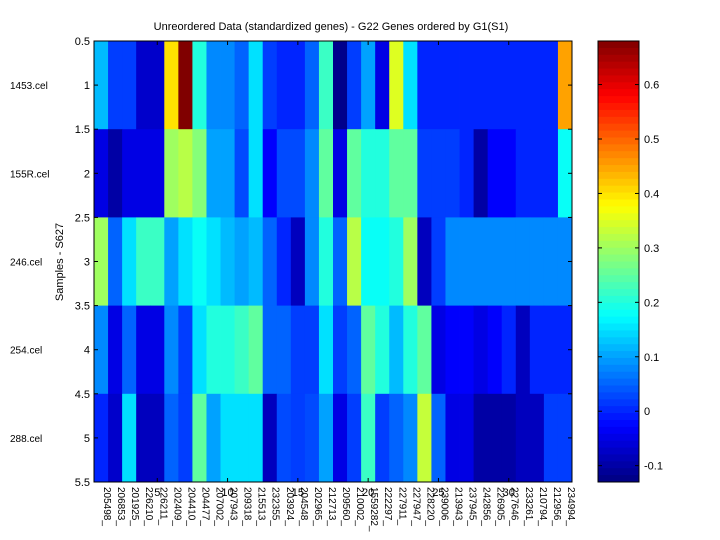 The width and height of the screenshot is (720, 540). I want to click on column-label: 206853_, so click(120, 506).